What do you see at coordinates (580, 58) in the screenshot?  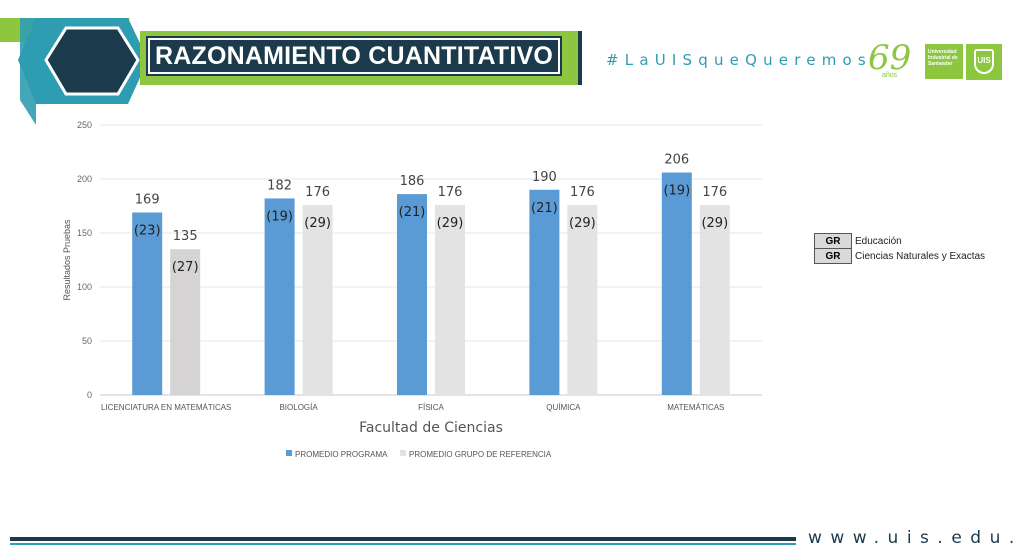 I see `title-end-bar` at bounding box center [580, 58].